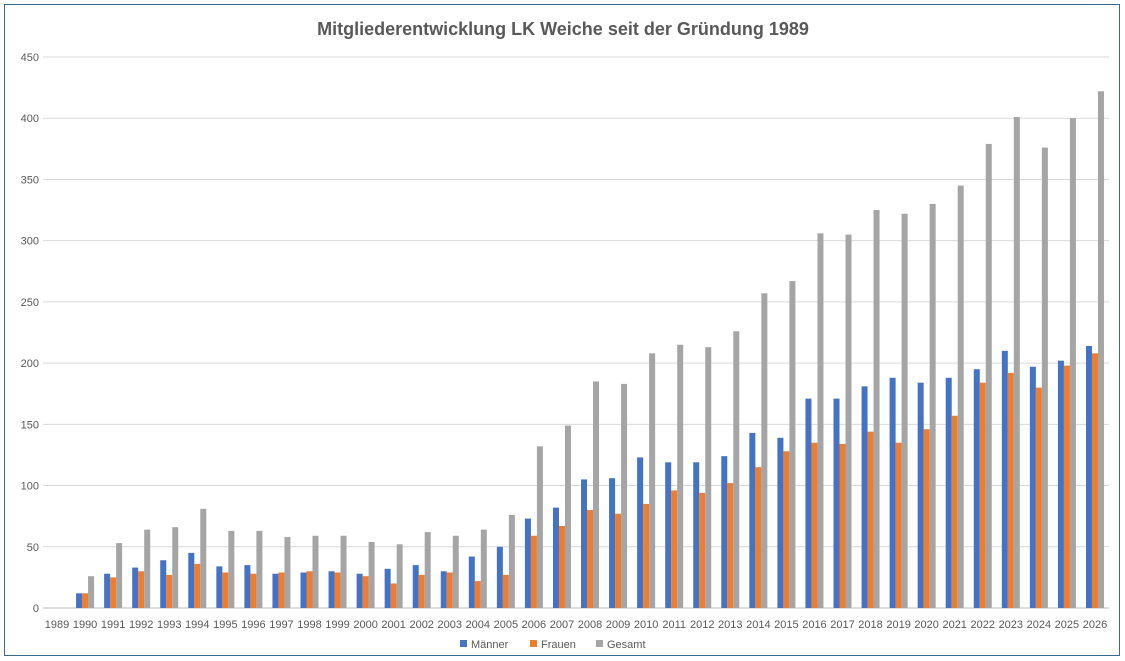 The image size is (1125, 661). What do you see at coordinates (506, 625) in the screenshot?
I see `x-tick-label: 2005` at bounding box center [506, 625].